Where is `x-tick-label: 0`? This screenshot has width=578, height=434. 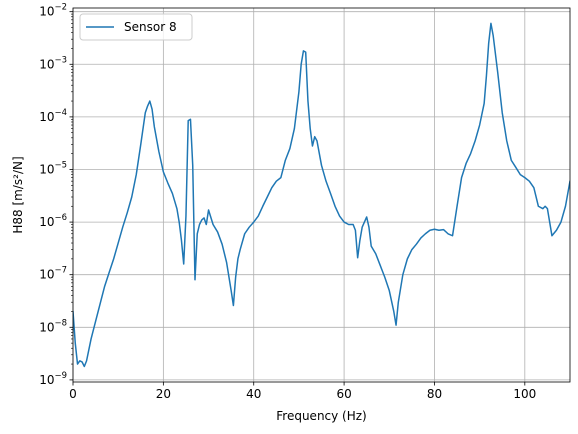
x-tick-label: 0 is located at coordinates (73, 394).